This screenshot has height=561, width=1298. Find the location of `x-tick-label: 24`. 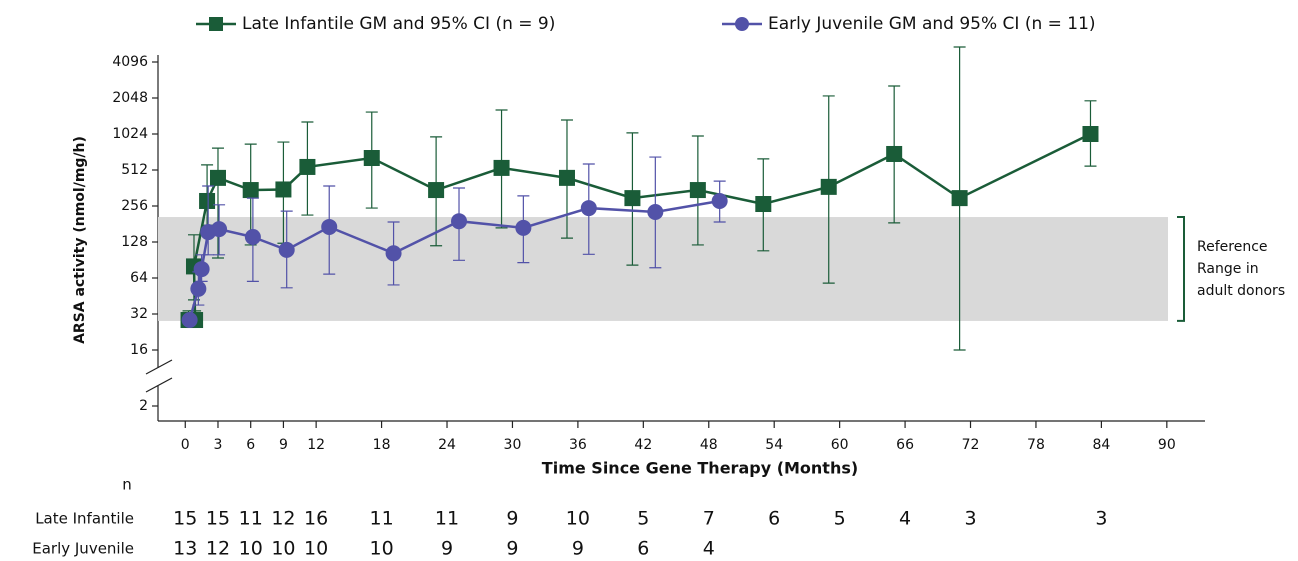

x-tick-label: 24 is located at coordinates (447, 445).